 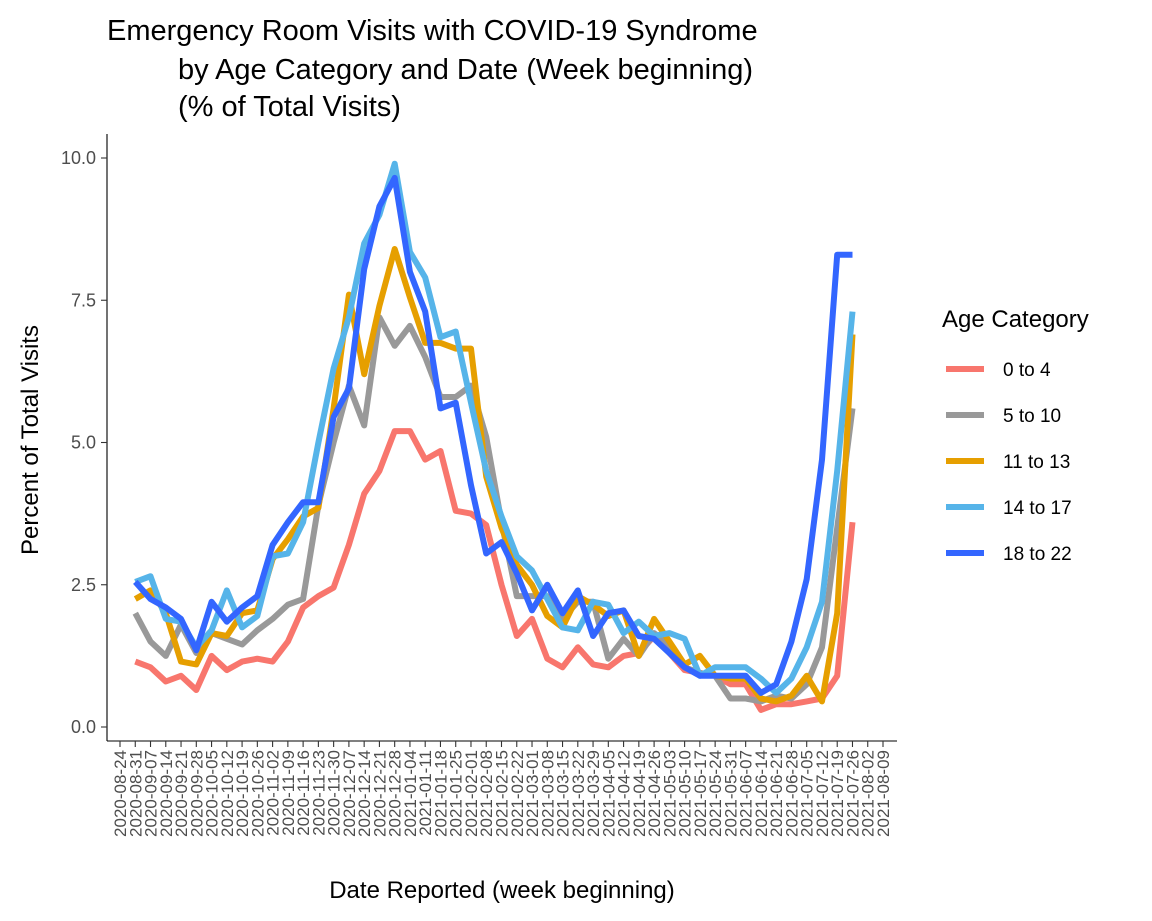 I want to click on x-tick-label: 2020-10-05, so click(x=212, y=793).